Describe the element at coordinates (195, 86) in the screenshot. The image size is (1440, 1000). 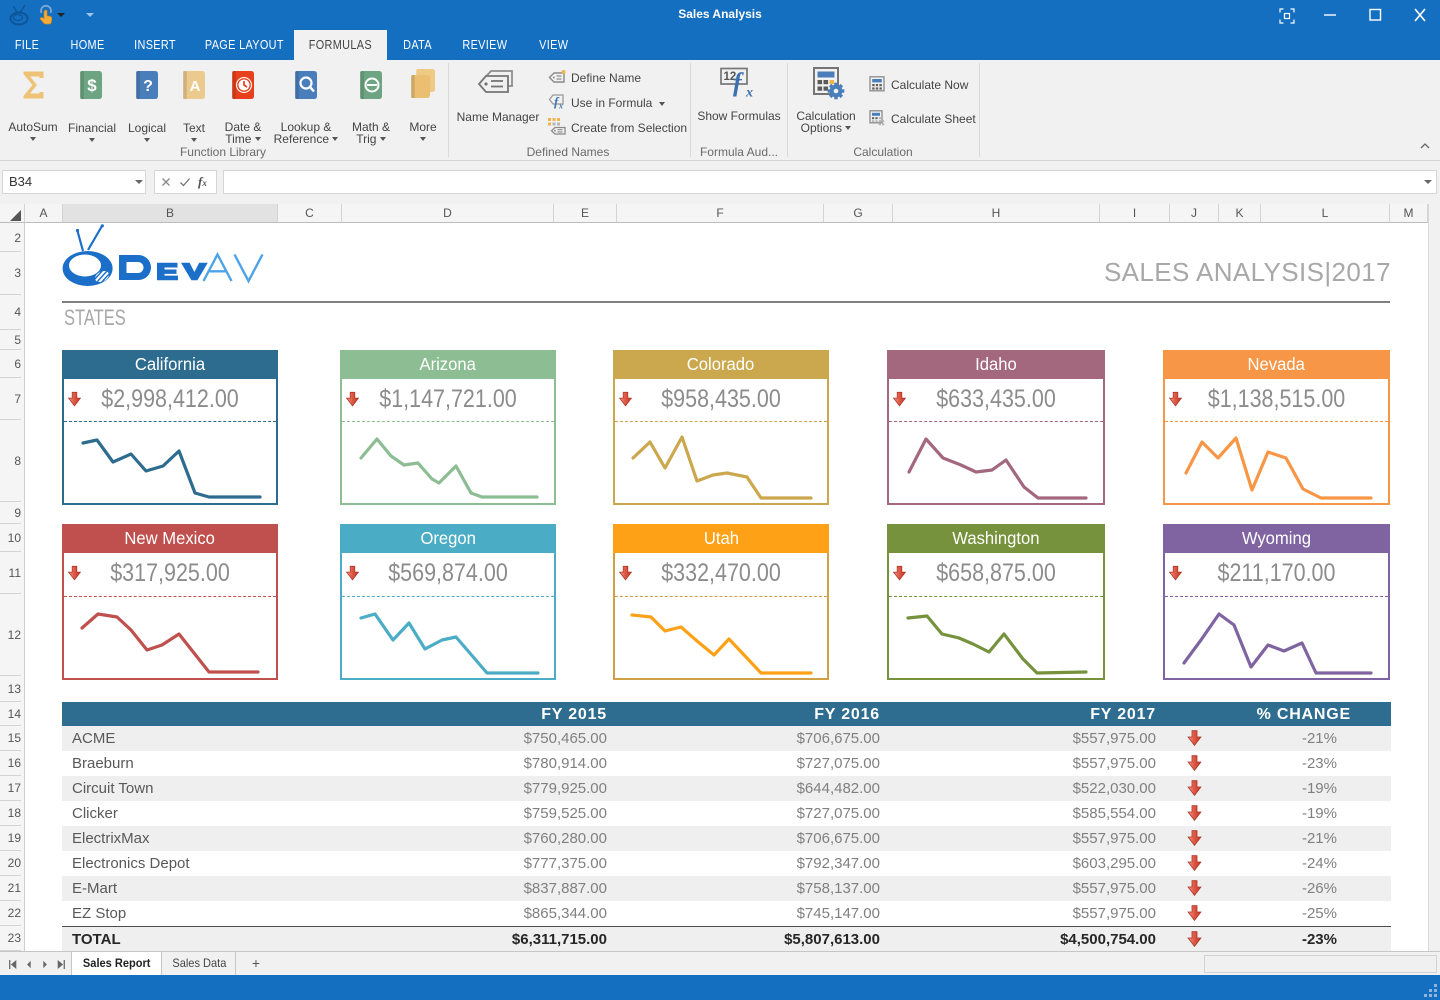
I see `svg-text: A` at that location.